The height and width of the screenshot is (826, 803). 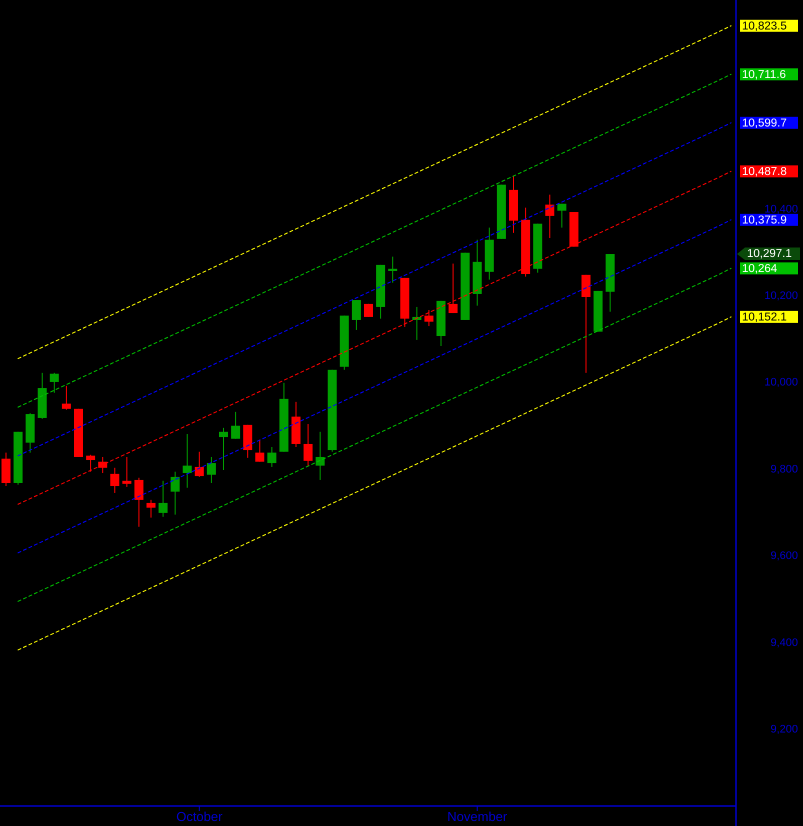 I want to click on x-tick-label: October, so click(x=200, y=816).